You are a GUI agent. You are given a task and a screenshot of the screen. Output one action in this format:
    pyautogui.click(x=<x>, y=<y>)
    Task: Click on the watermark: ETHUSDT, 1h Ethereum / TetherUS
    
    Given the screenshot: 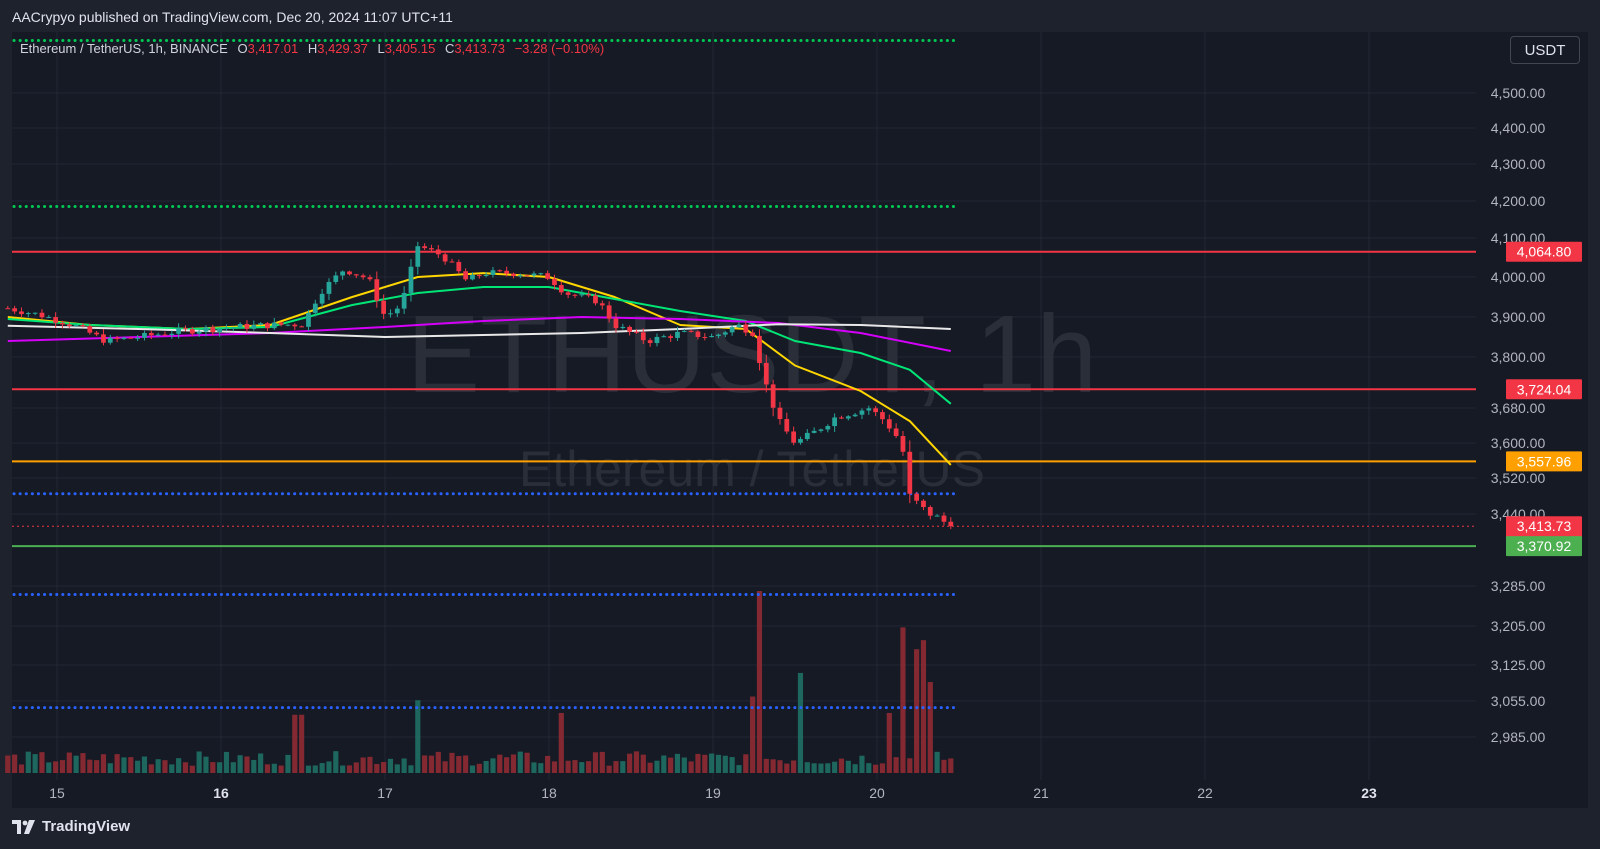 What is the action you would take?
    pyautogui.click(x=752, y=395)
    